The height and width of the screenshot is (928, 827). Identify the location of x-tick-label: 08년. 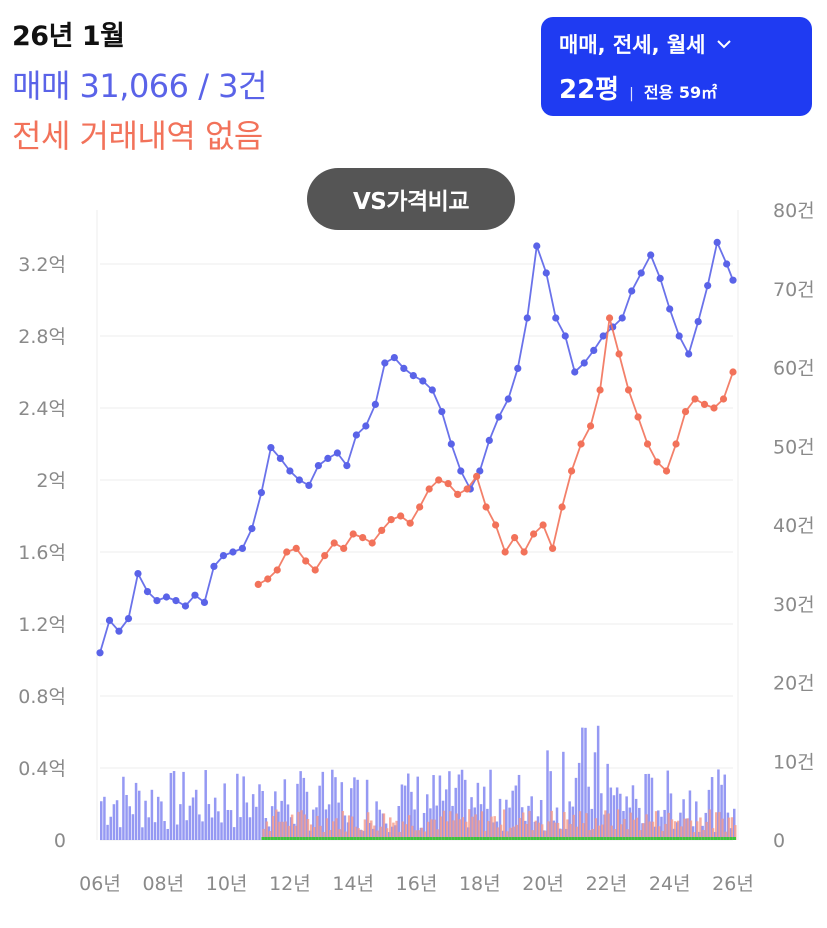
(163, 884).